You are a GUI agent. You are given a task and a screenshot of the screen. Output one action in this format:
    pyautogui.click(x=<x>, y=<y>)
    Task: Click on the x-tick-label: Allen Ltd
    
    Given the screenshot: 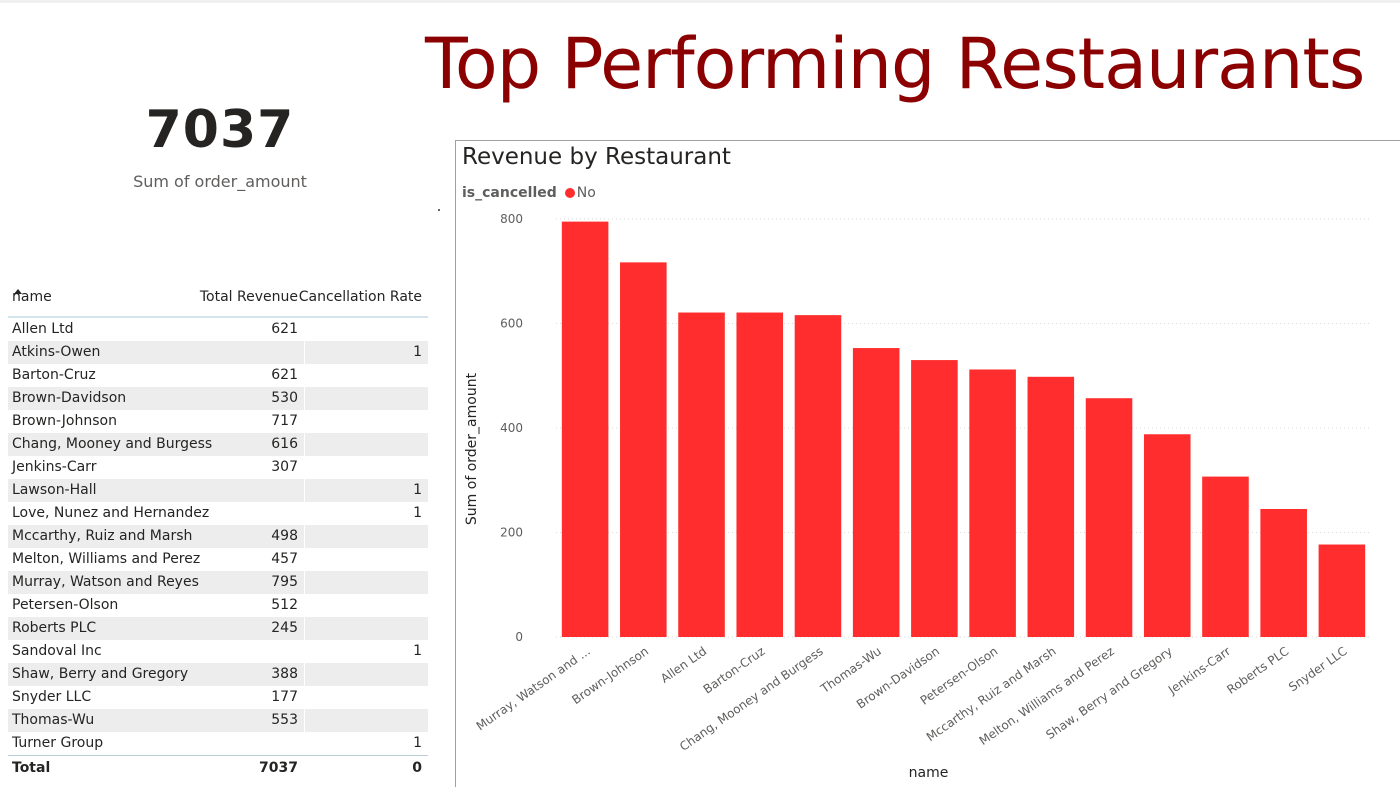 What is the action you would take?
    pyautogui.click(x=683, y=665)
    